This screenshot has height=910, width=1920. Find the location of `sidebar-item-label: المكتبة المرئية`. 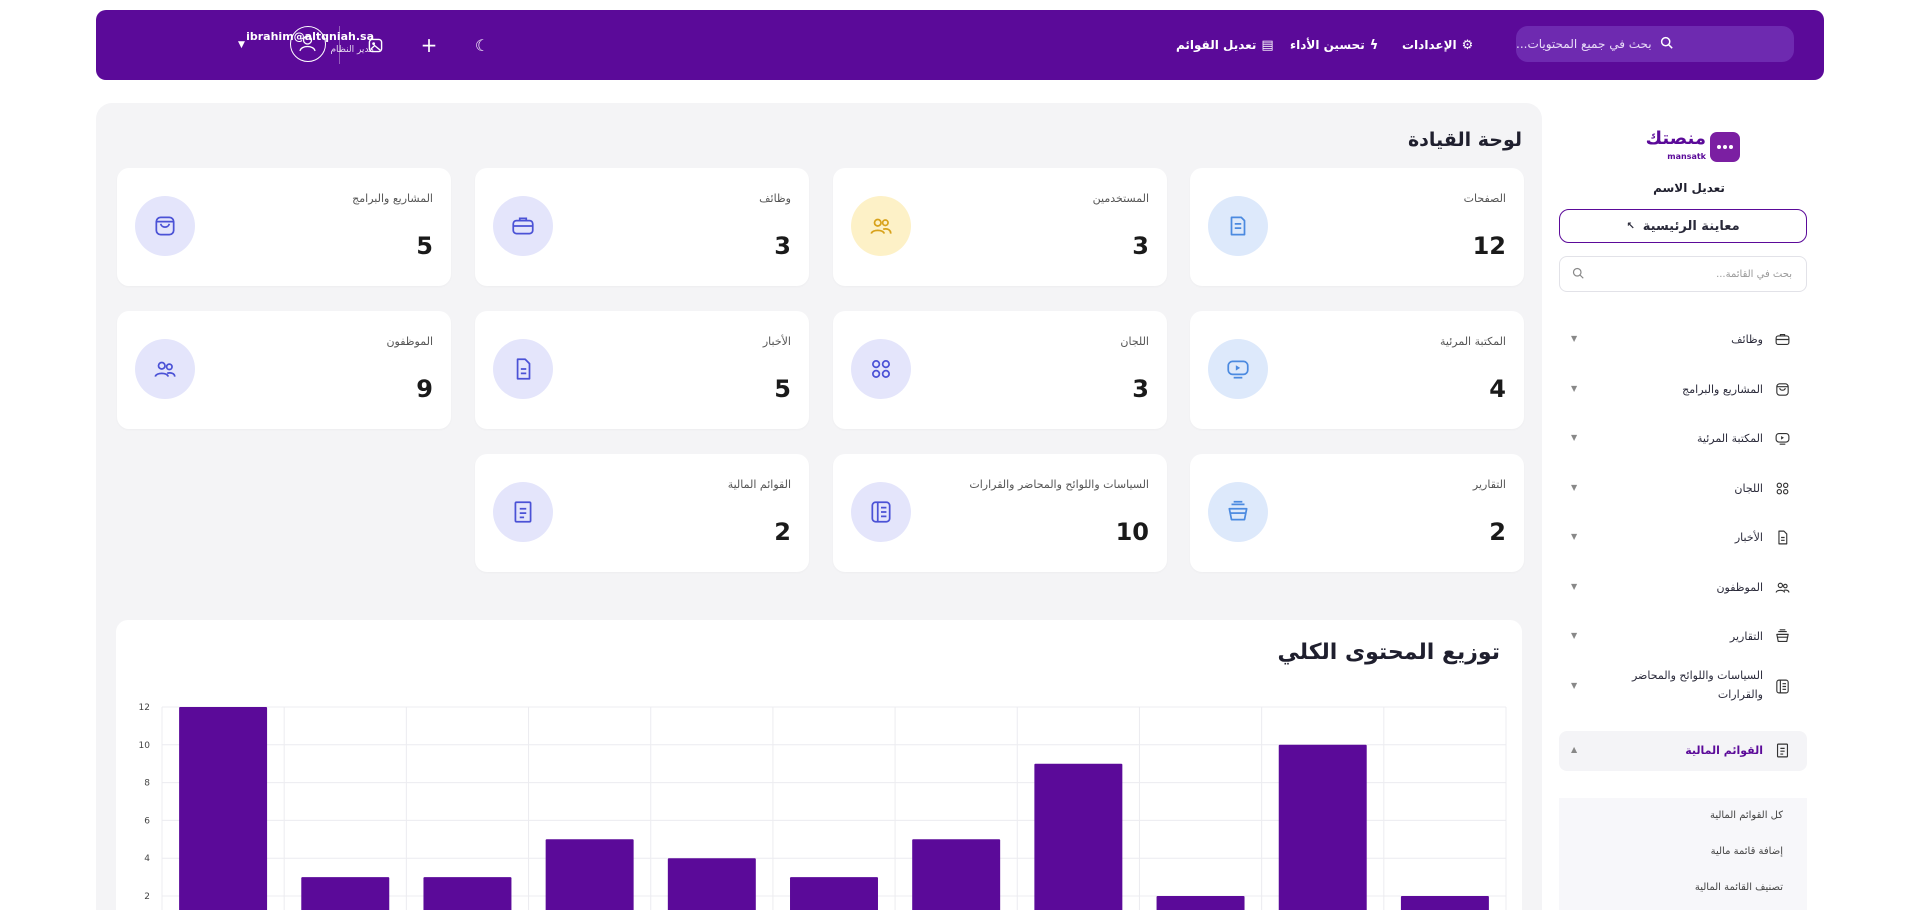

sidebar-item-label: المكتبة المرئية is located at coordinates (1730, 438).